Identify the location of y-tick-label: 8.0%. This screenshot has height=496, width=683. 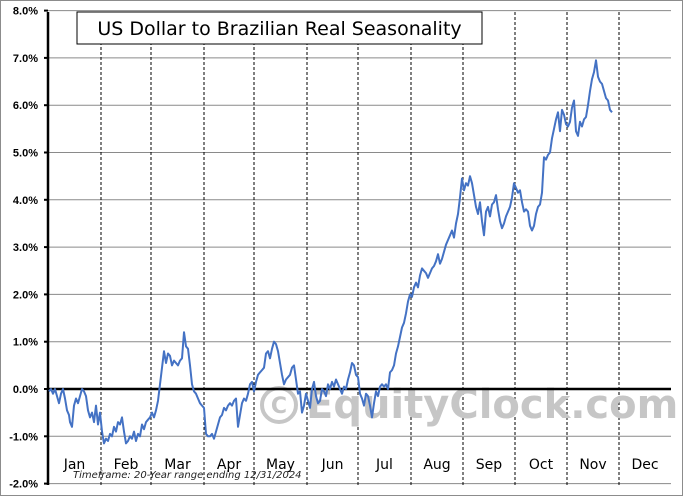
(25, 12).